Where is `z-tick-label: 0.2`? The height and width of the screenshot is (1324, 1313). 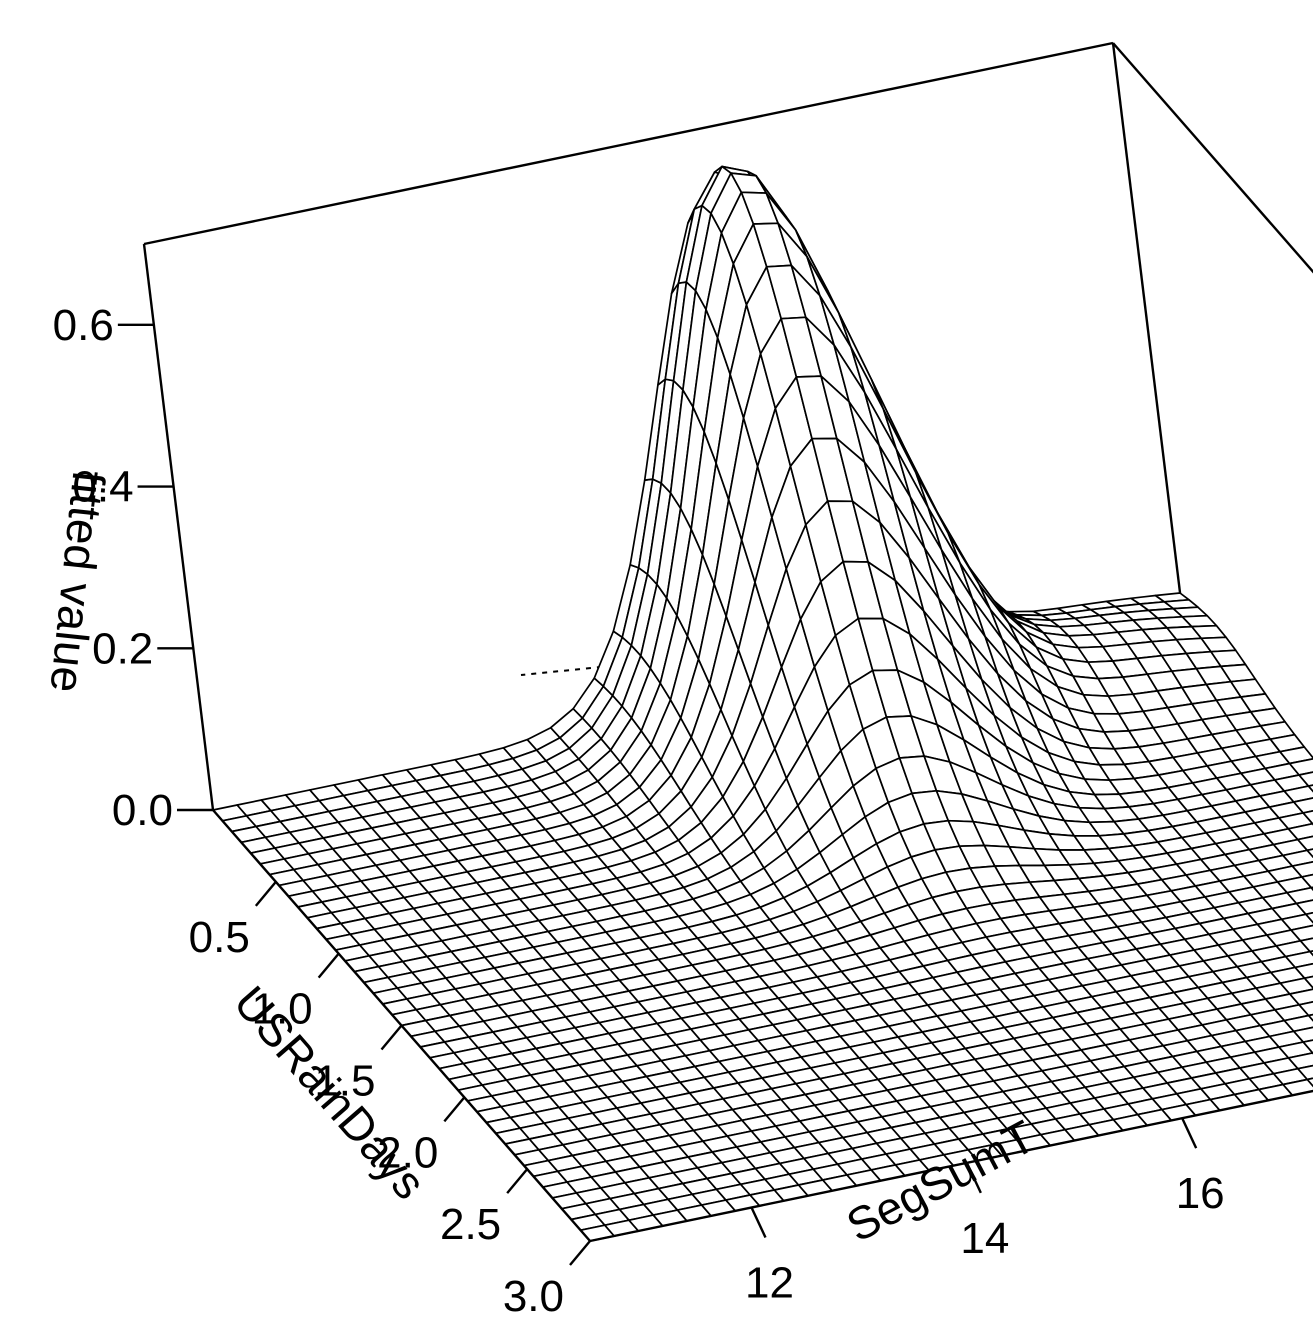 z-tick-label: 0.2 is located at coordinates (122, 648).